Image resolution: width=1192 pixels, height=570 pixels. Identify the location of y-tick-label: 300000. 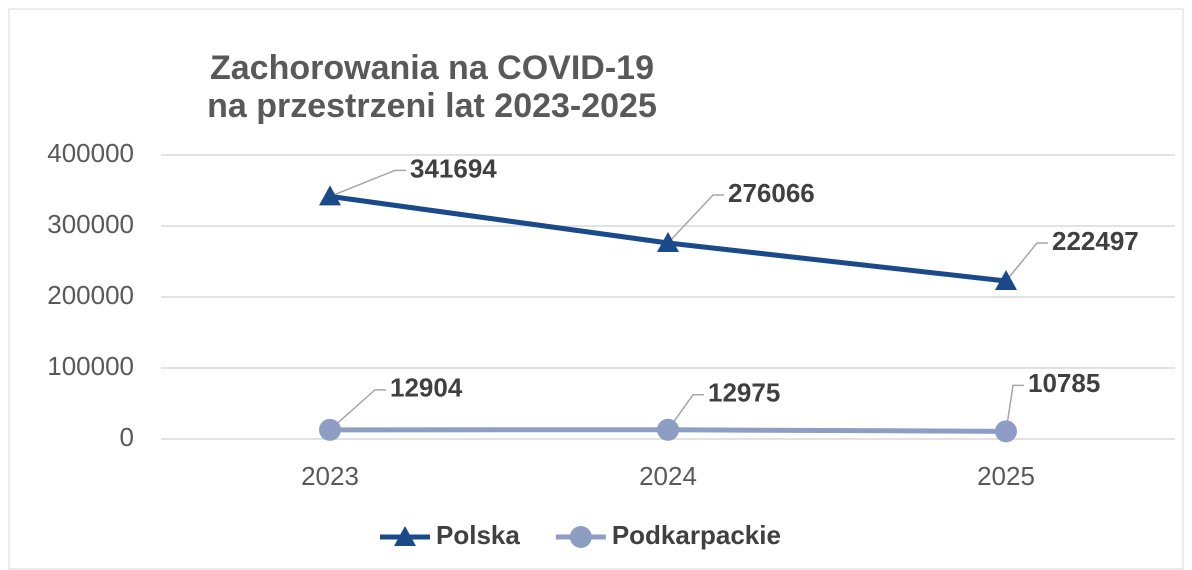
(90, 224).